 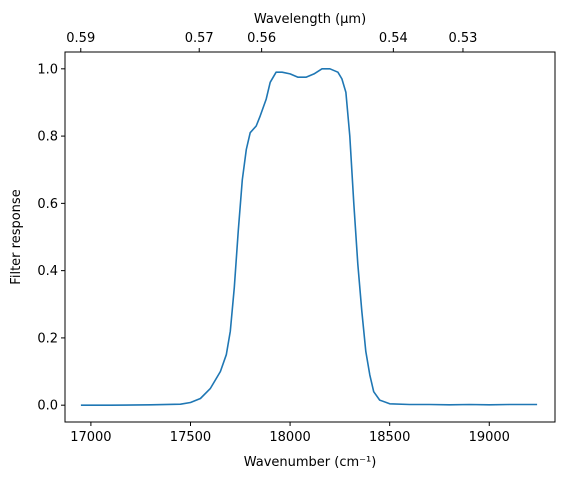 What do you see at coordinates (47, 406) in the screenshot?
I see `y-tick-label: 0.0` at bounding box center [47, 406].